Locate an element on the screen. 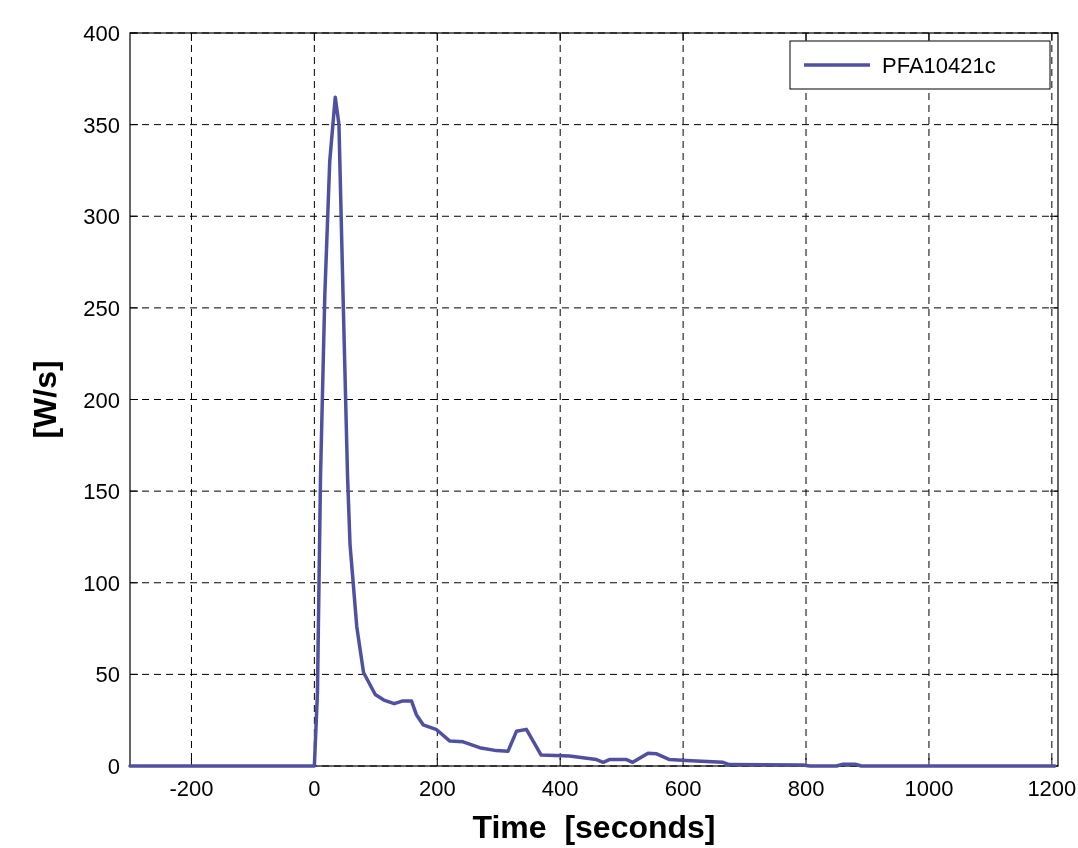  y-tick-label: 100 is located at coordinates (101, 583).